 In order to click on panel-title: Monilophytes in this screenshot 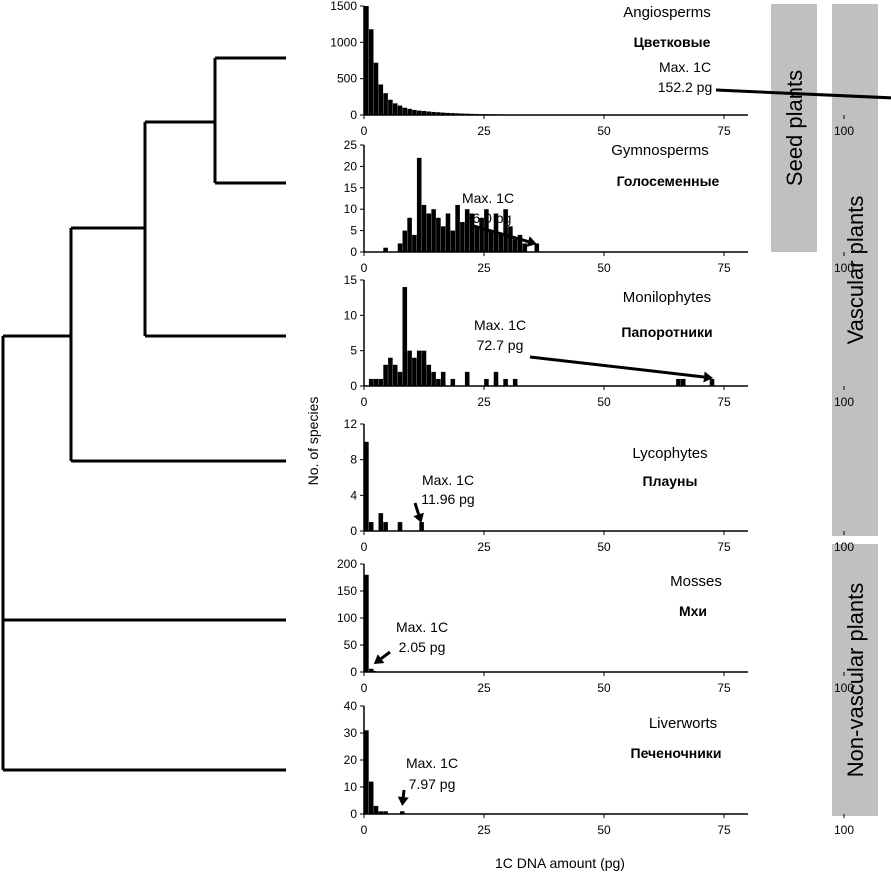, I will do `click(667, 297)`.